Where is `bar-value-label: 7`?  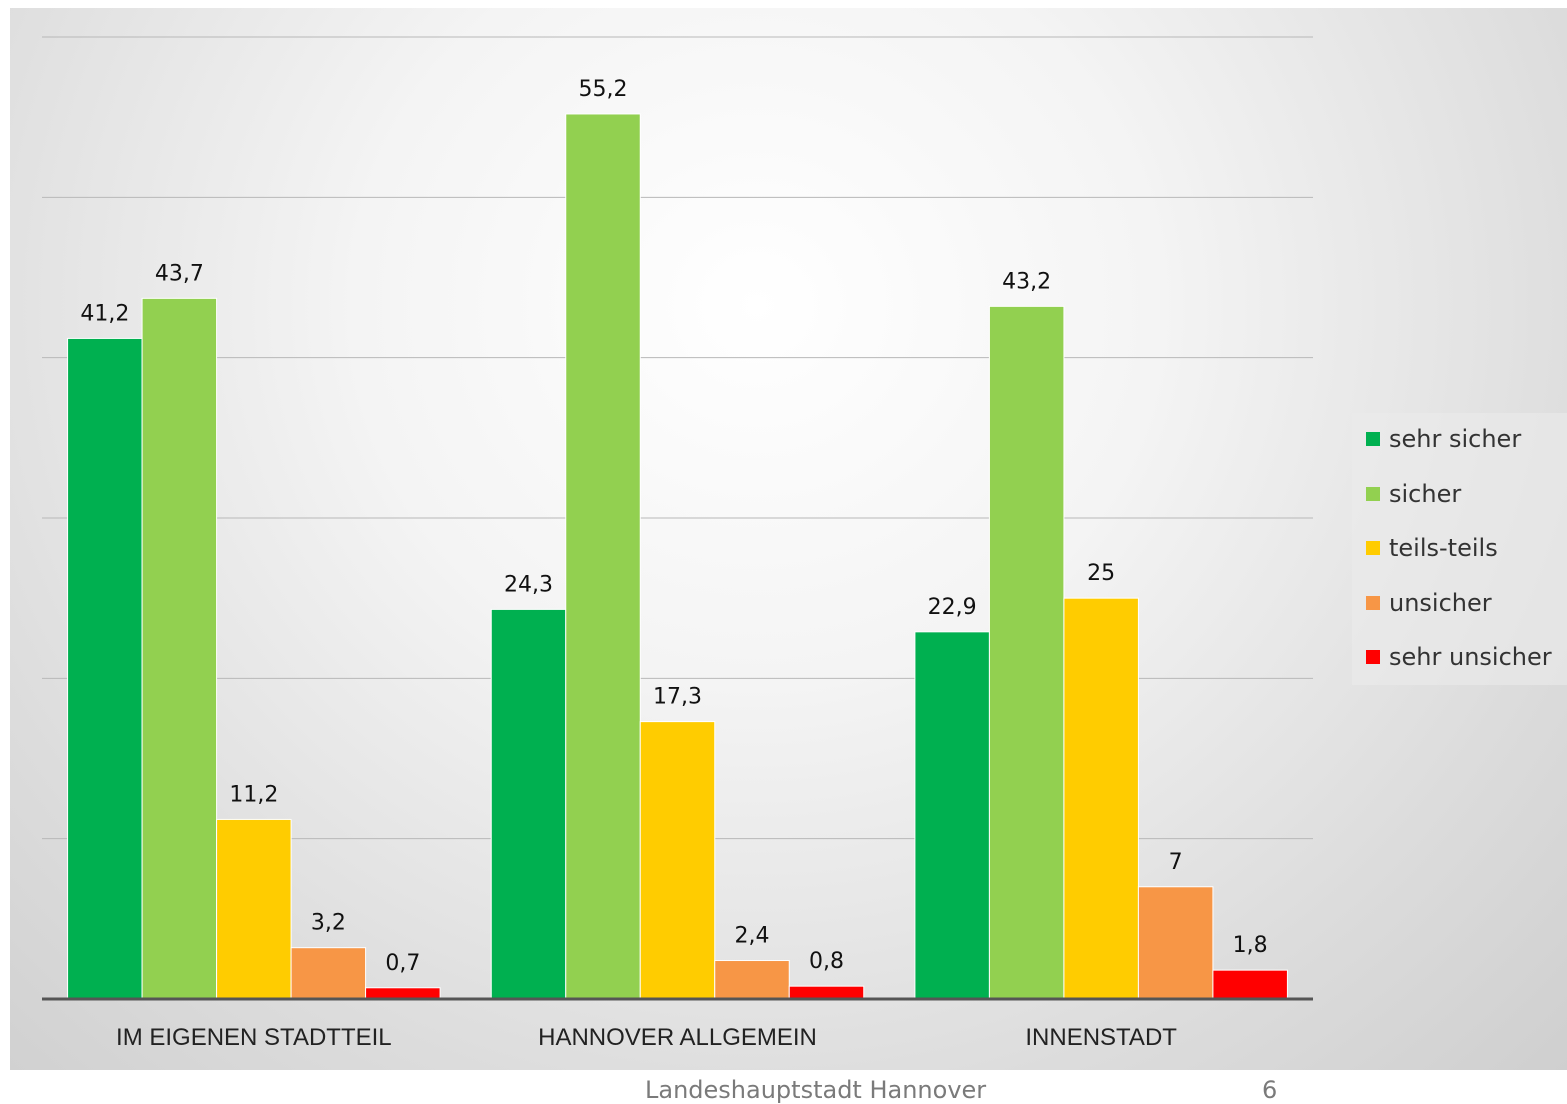
bar-value-label: 7 is located at coordinates (1176, 862).